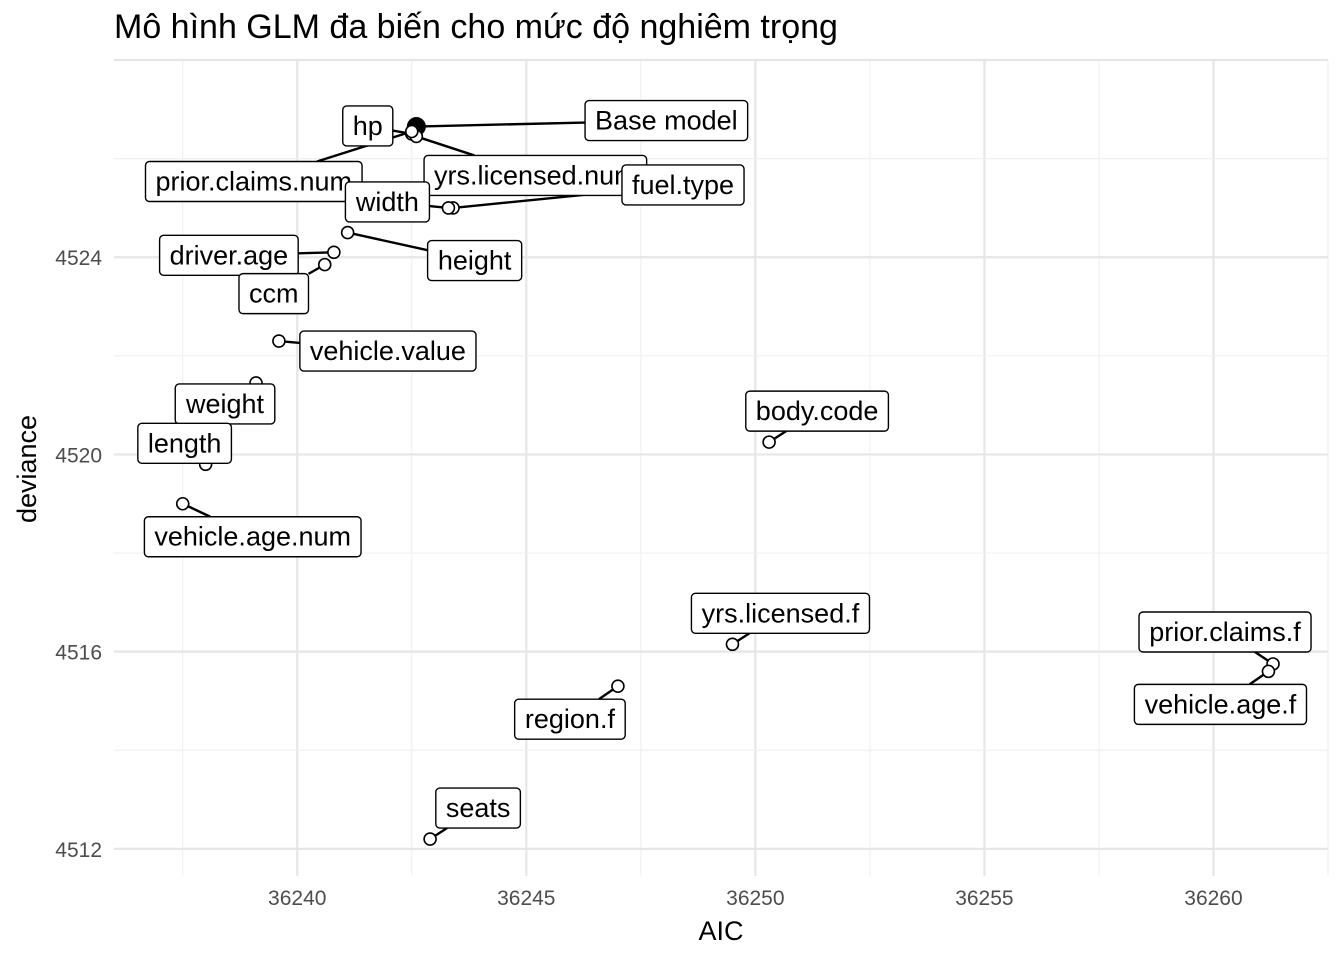  Describe the element at coordinates (720, 931) in the screenshot. I see `x-axis-title: AIC` at that location.